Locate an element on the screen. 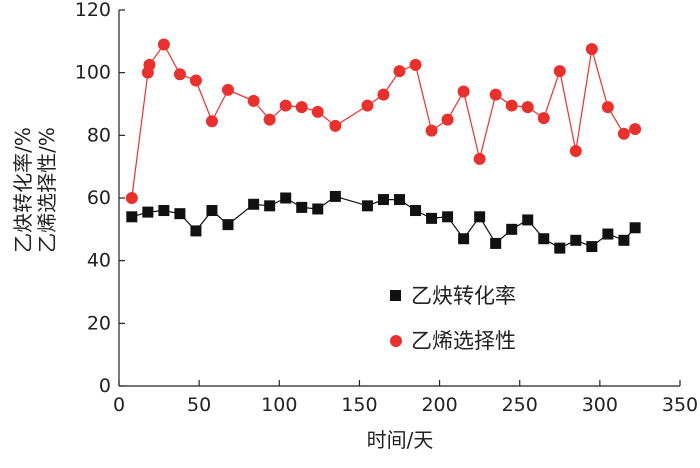  legend-marker-conversion is located at coordinates (395, 295).